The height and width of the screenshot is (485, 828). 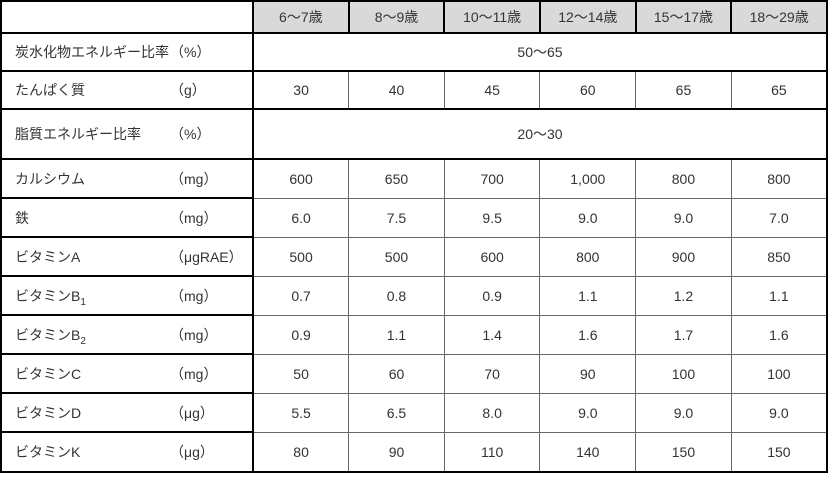 I want to click on value-cell: 6.5, so click(x=396, y=412).